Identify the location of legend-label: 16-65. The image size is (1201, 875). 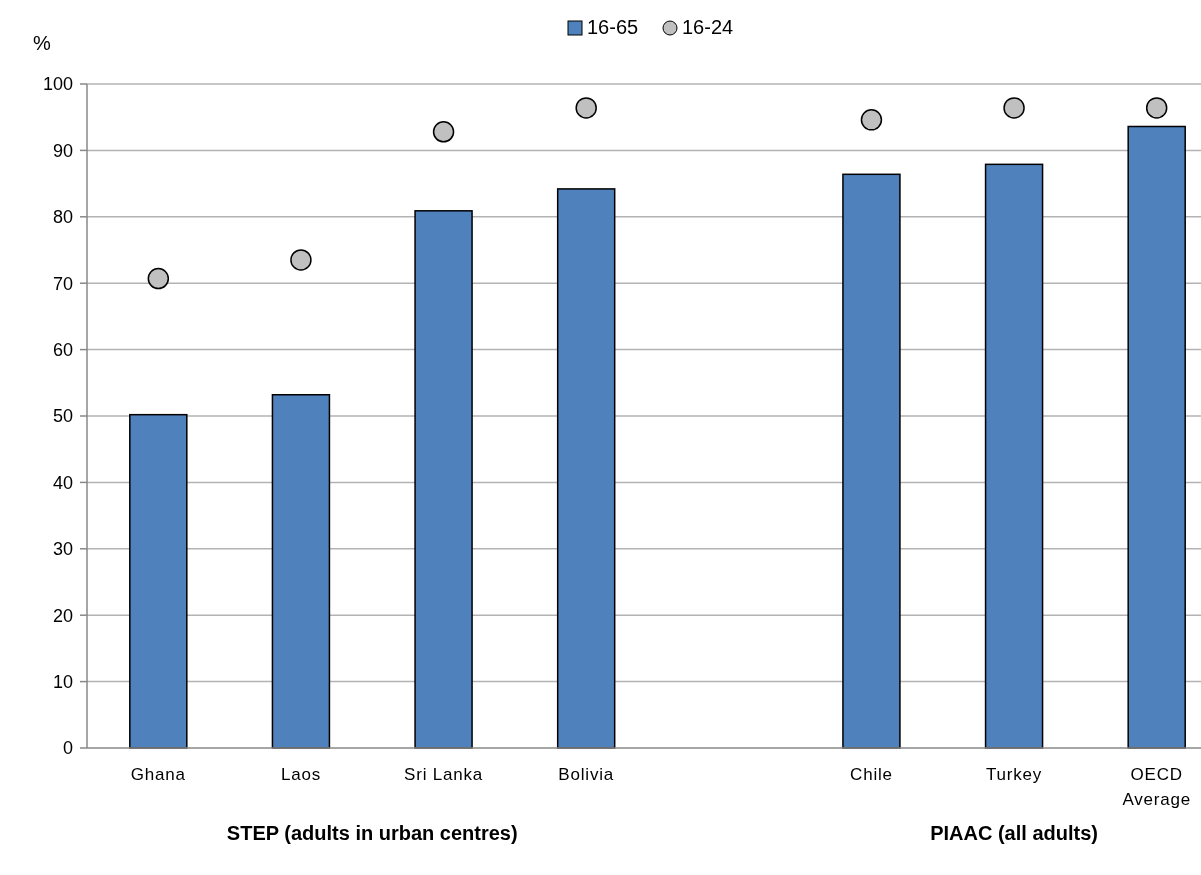
(613, 27).